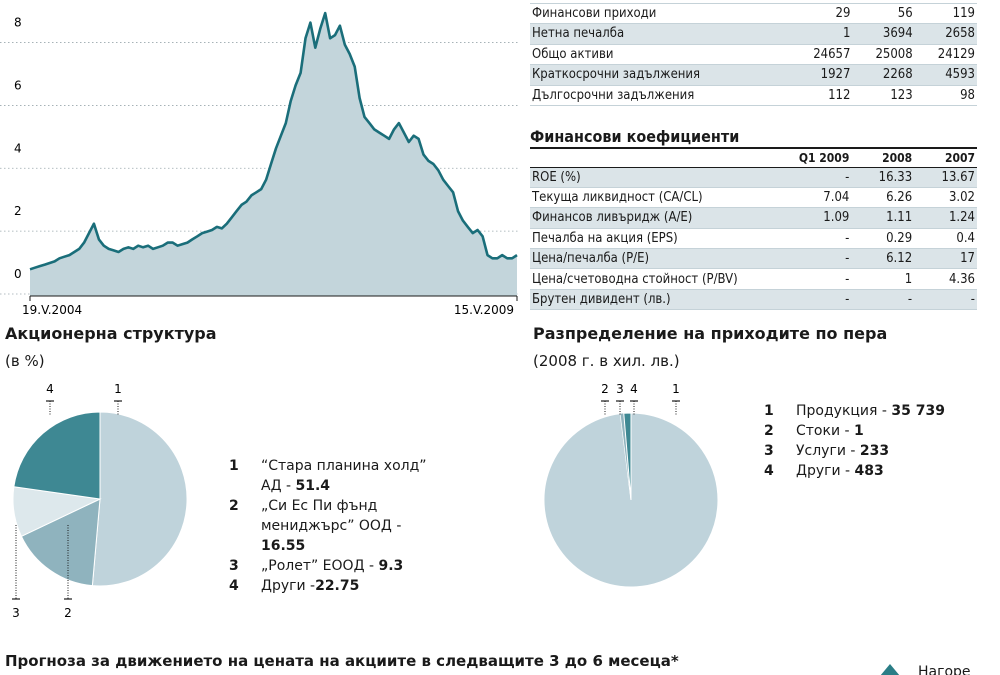 The height and width of the screenshot is (675, 1000). I want to click on legend-item: 2 „Си Ес Пи фънд мениджърс” ООД - 16.55, so click(329, 526).